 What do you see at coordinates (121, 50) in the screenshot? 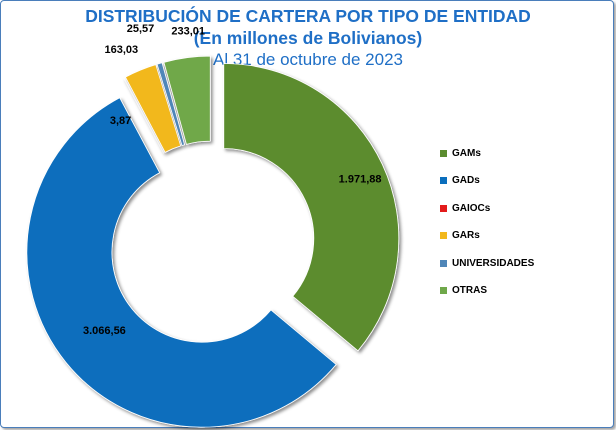
I see `data-label-gars: 163,03` at bounding box center [121, 50].